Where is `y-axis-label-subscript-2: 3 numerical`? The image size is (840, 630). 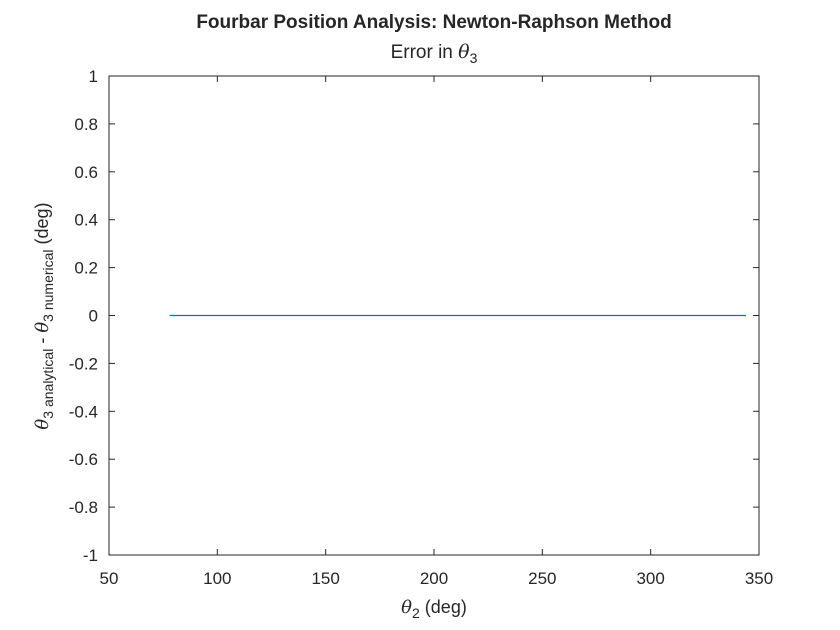
y-axis-label-subscript-2: 3 numerical is located at coordinates (48, 285).